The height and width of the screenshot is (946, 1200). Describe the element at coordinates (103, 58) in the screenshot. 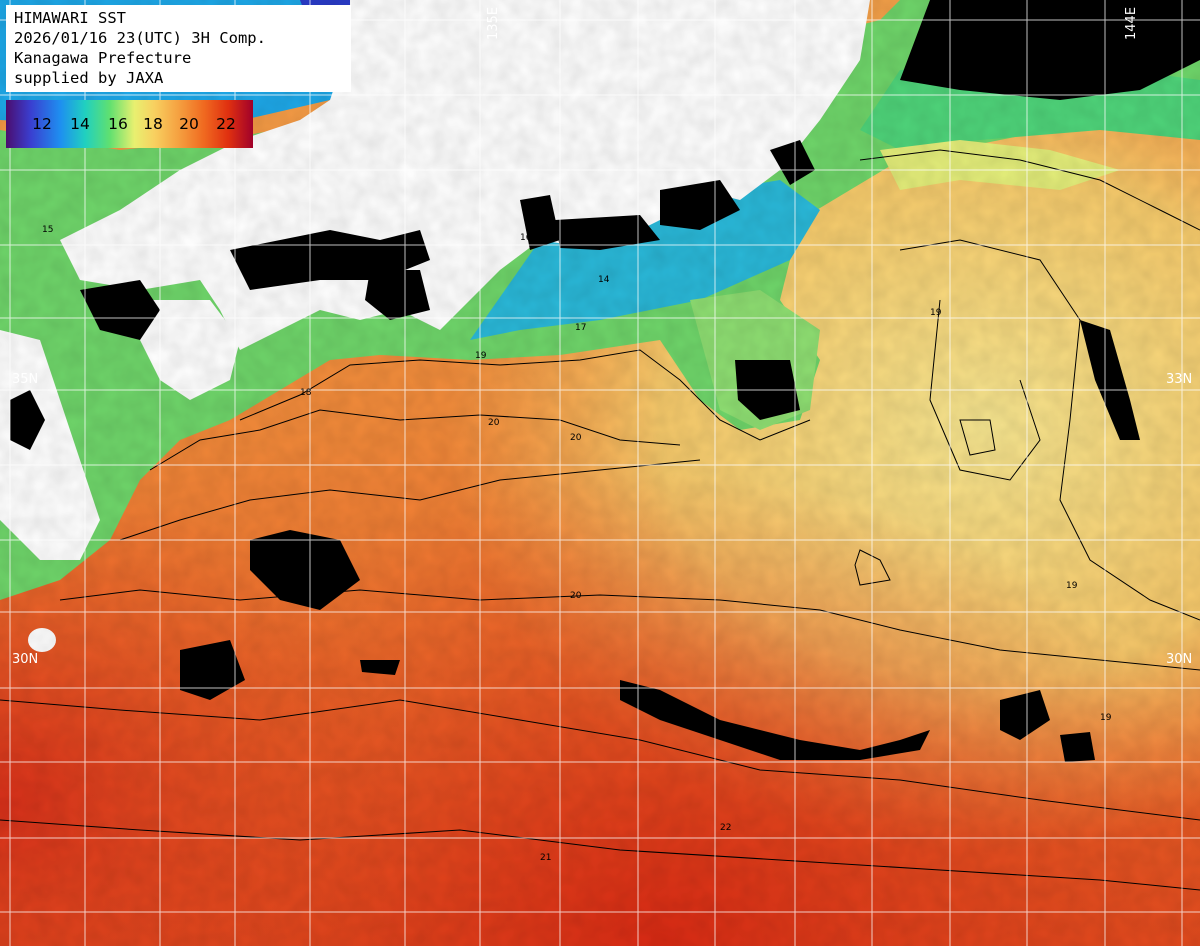

I see `provider-region: Kanagawa Prefecture` at that location.